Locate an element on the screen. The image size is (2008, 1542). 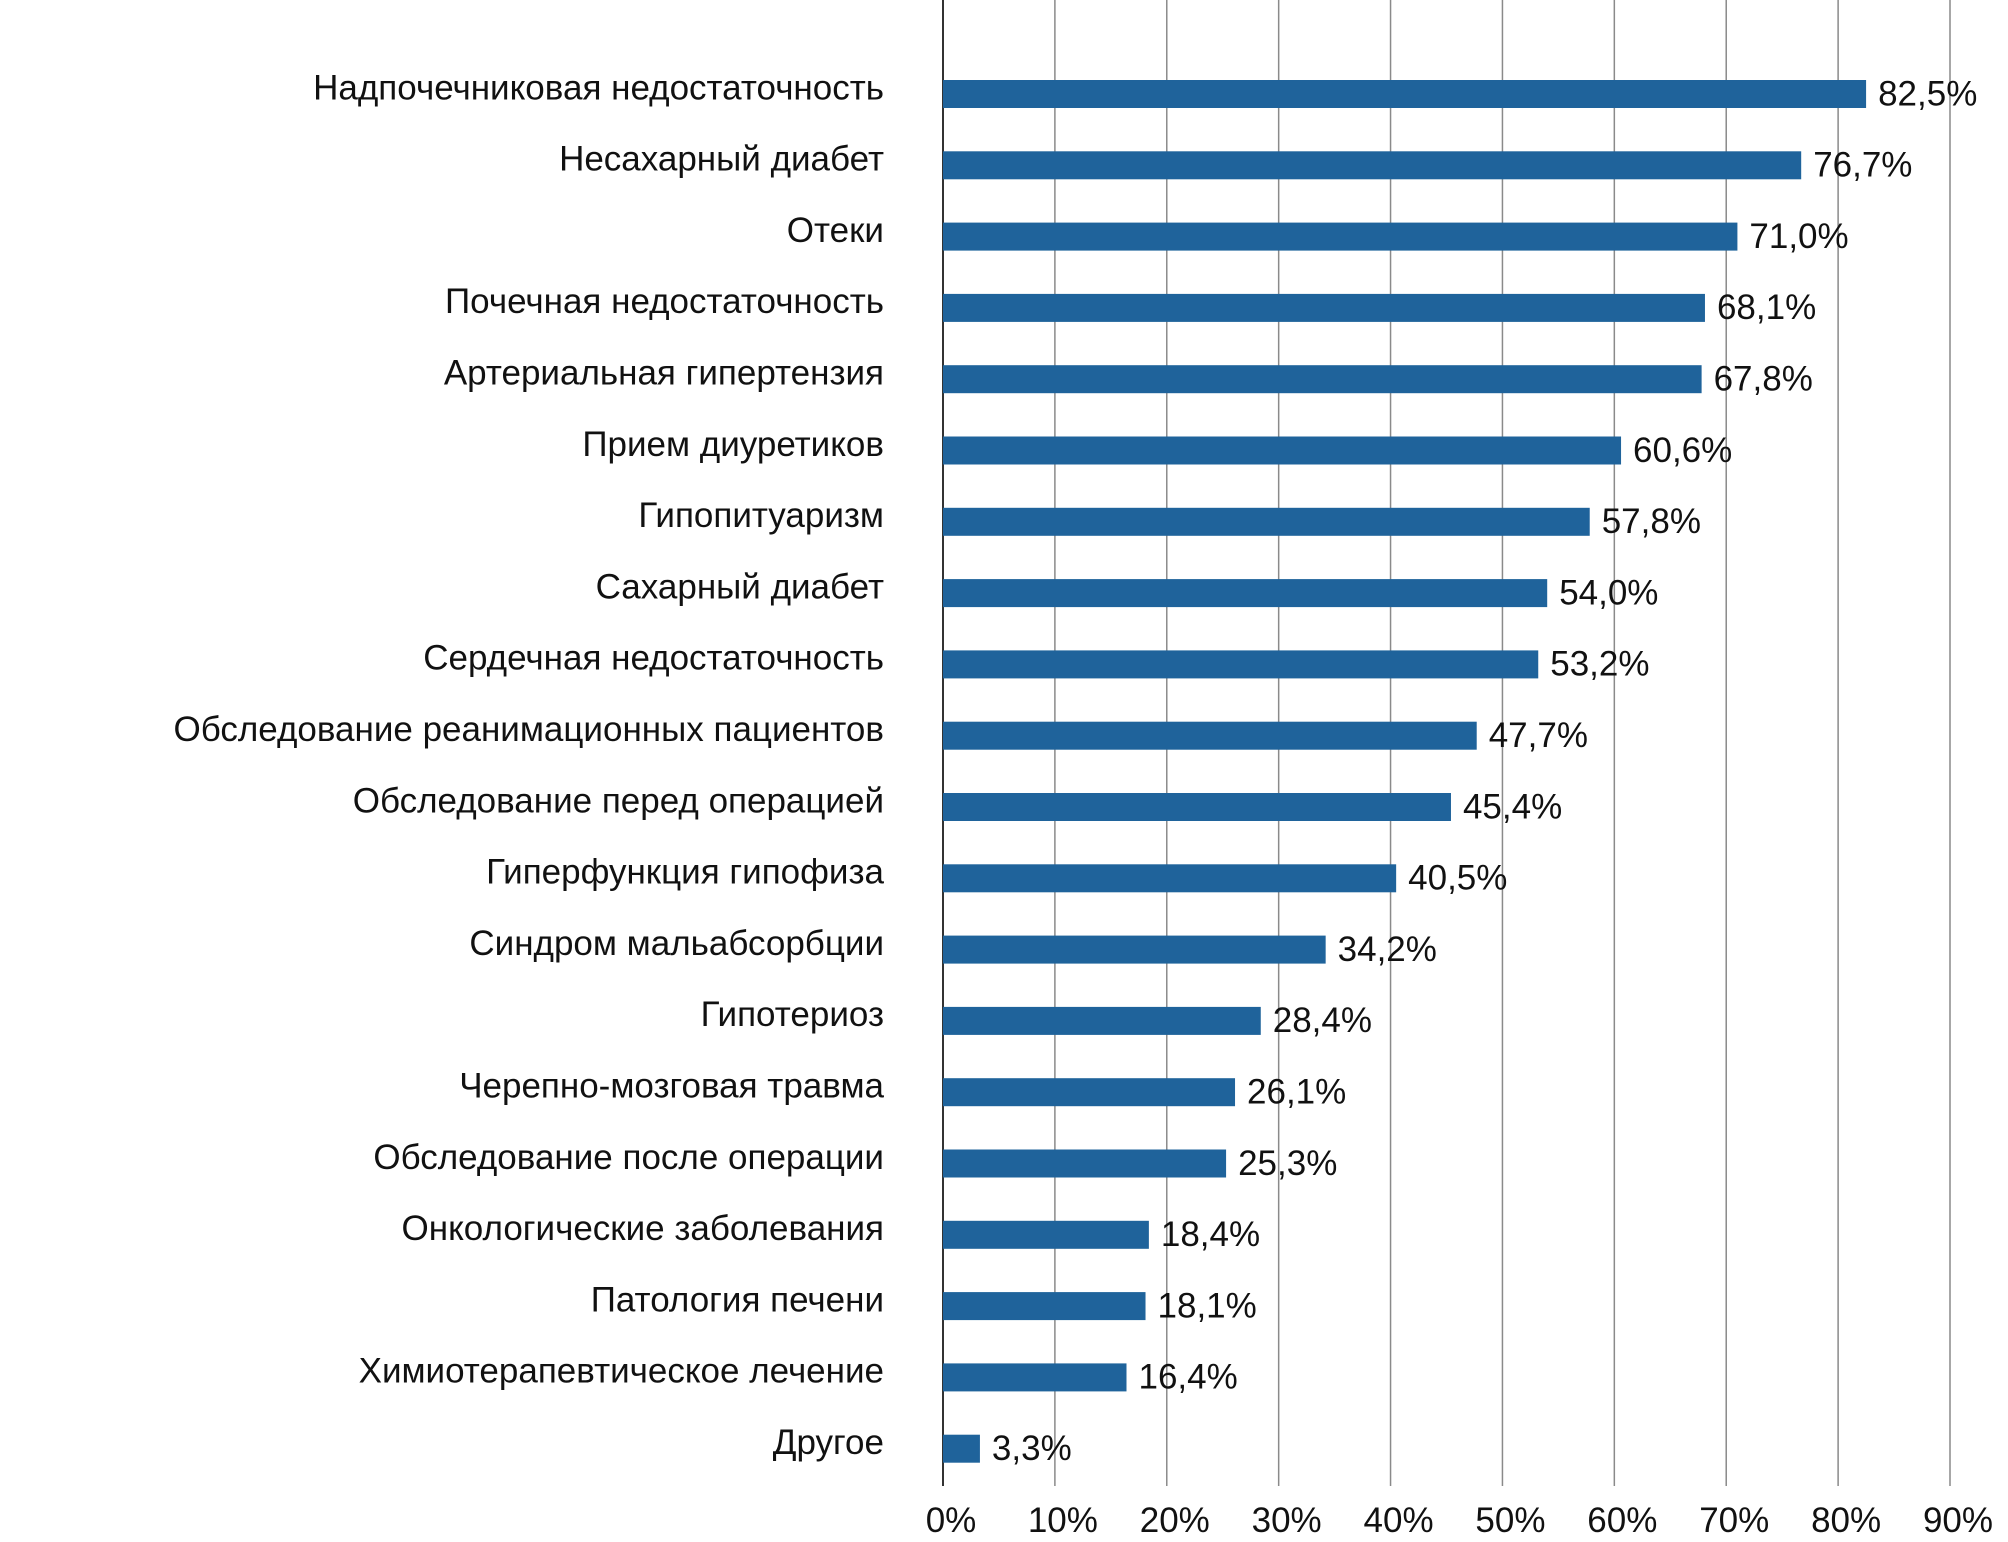
value-label: 16,4% is located at coordinates (1187, 1377).